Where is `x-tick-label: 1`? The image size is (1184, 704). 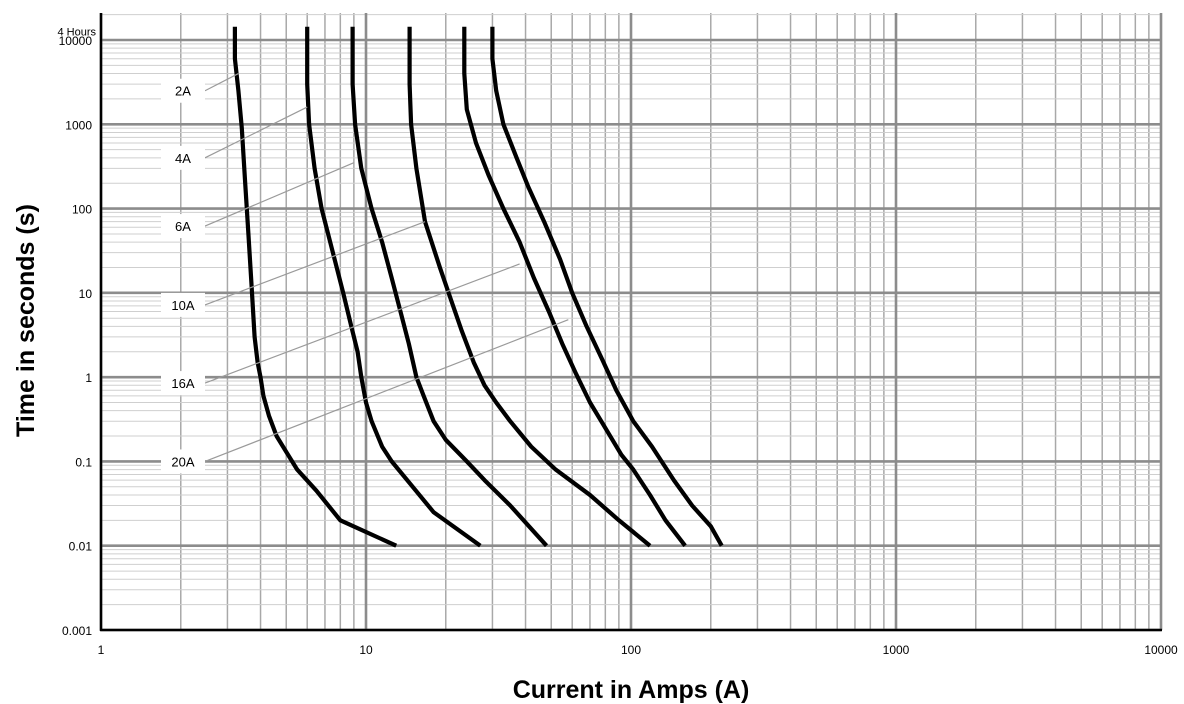
x-tick-label: 1 is located at coordinates (101, 650).